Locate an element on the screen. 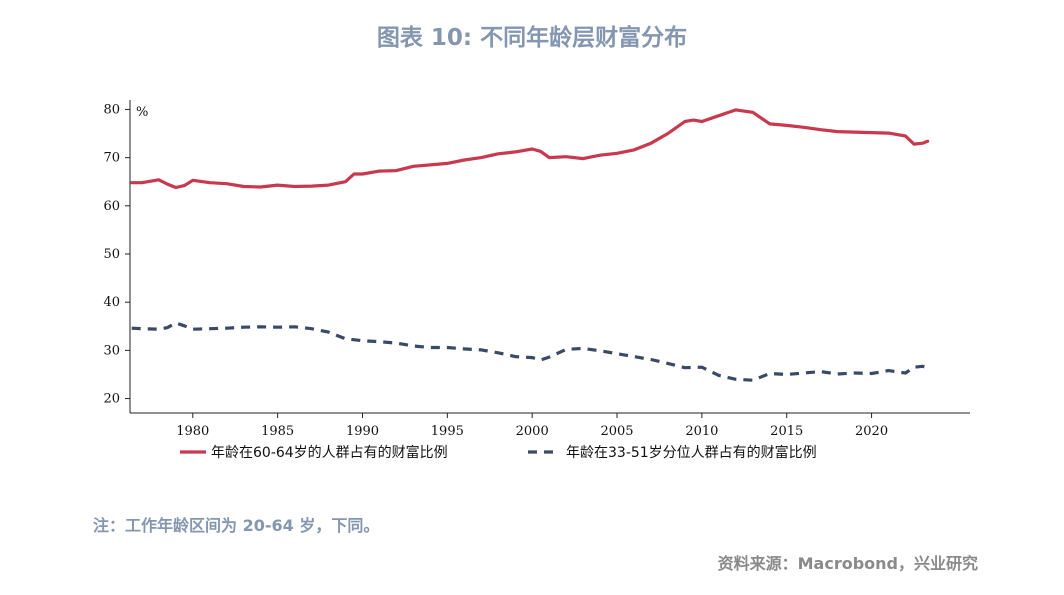 Image resolution: width=1064 pixels, height=595 pixels. y-tick-label: 50 is located at coordinates (111, 254).